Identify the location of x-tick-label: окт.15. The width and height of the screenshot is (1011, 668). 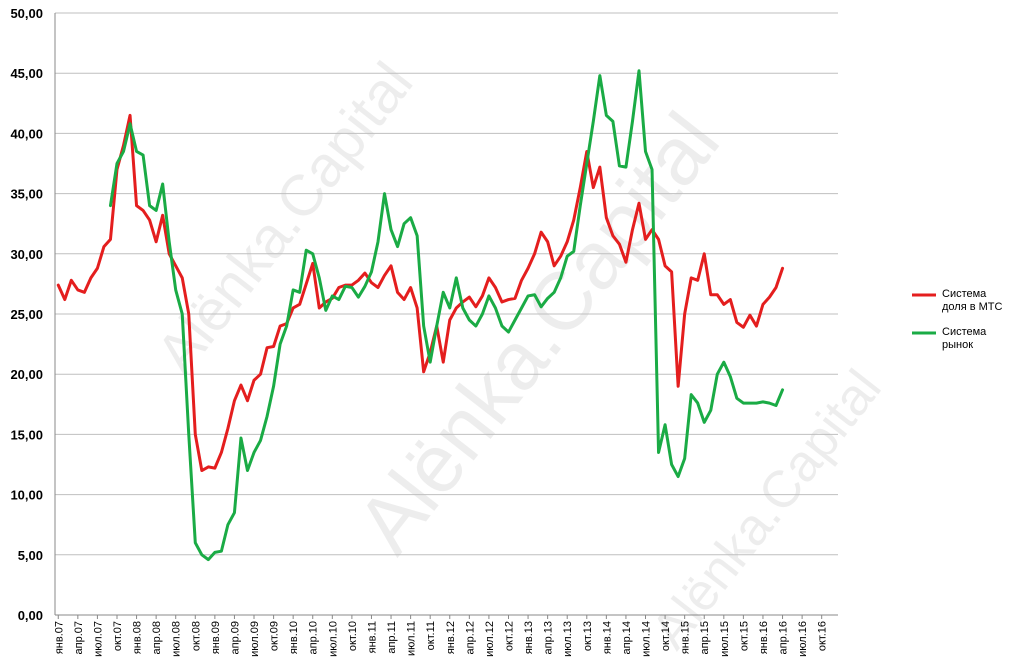
(744, 636).